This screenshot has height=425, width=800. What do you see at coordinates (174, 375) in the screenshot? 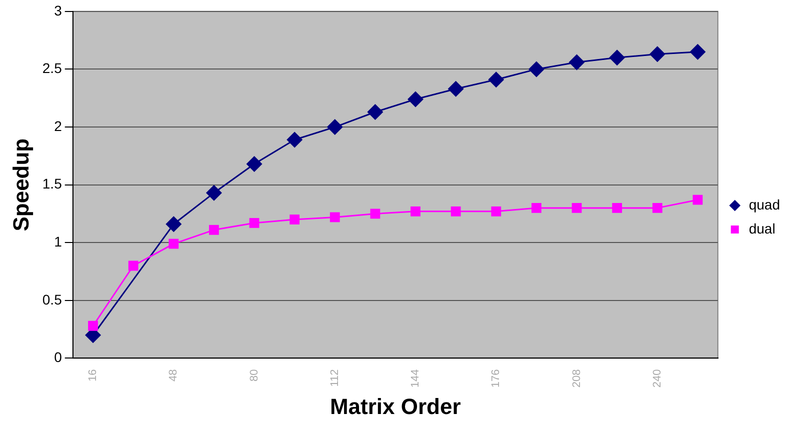
I see `x-tick-label: 48` at bounding box center [174, 375].